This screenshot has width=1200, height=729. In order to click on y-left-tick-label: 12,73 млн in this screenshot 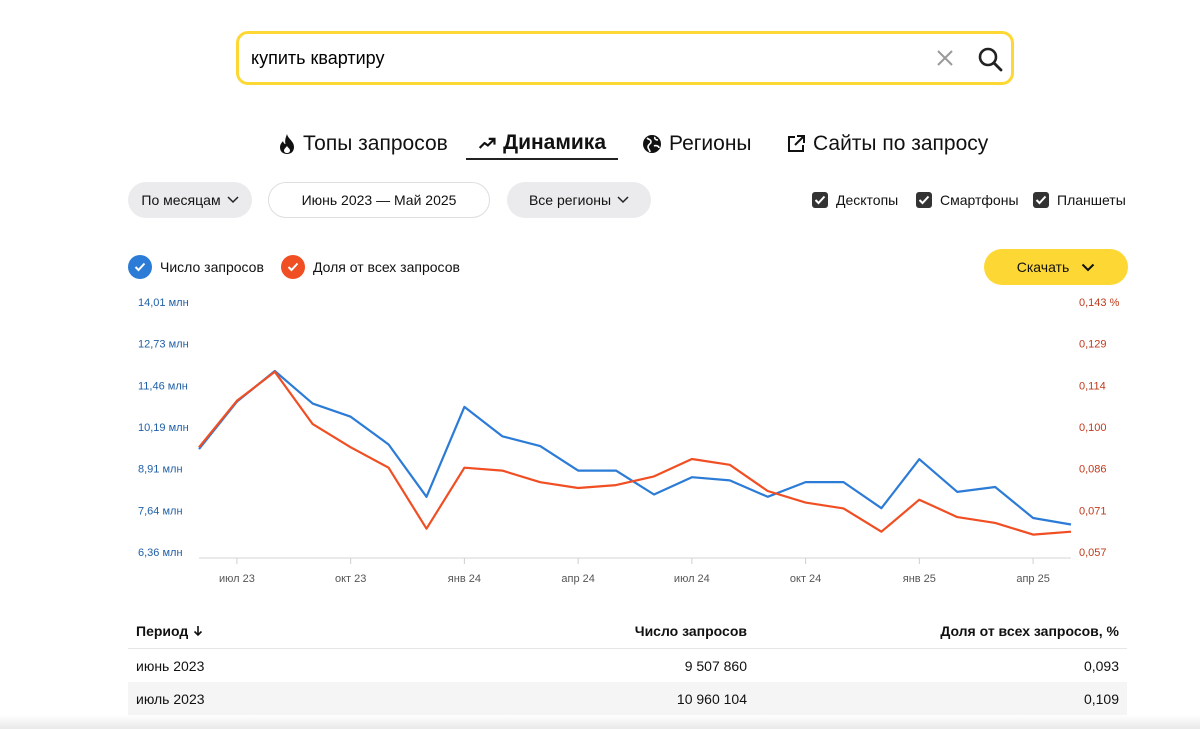, I will do `click(163, 345)`.